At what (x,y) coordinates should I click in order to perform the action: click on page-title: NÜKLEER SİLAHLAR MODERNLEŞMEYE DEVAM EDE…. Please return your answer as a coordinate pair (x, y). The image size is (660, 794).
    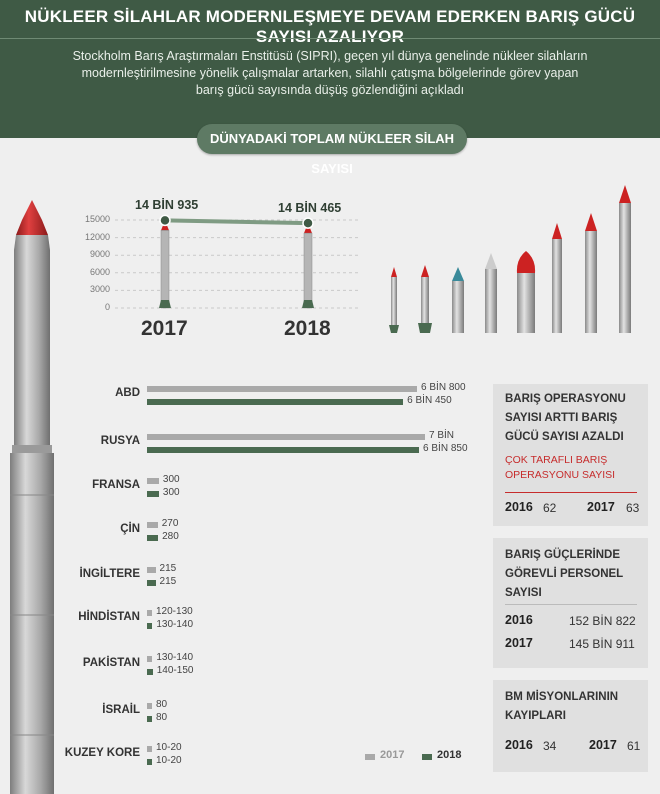
    Looking at the image, I should click on (330, 26).